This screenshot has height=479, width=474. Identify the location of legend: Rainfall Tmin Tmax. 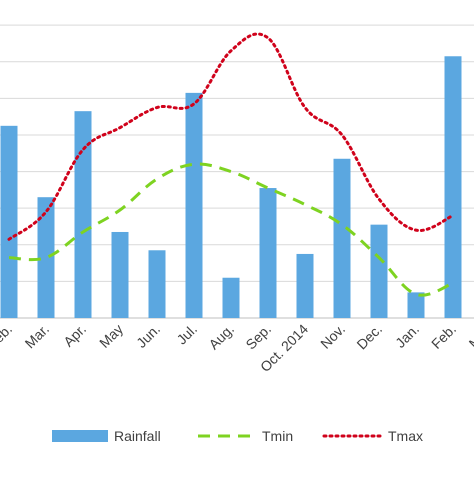
(237, 436).